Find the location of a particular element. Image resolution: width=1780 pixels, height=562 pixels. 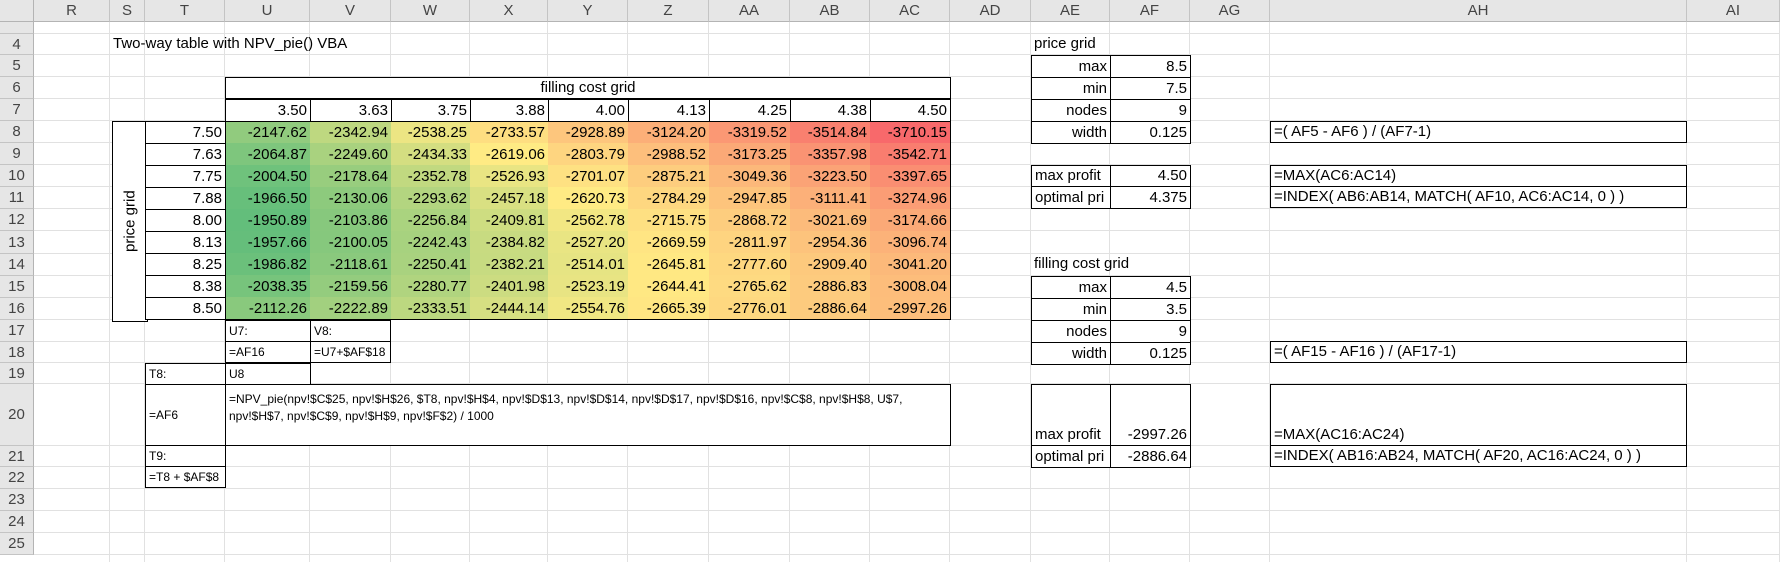

row-grid-label: price grid is located at coordinates (130, 221).